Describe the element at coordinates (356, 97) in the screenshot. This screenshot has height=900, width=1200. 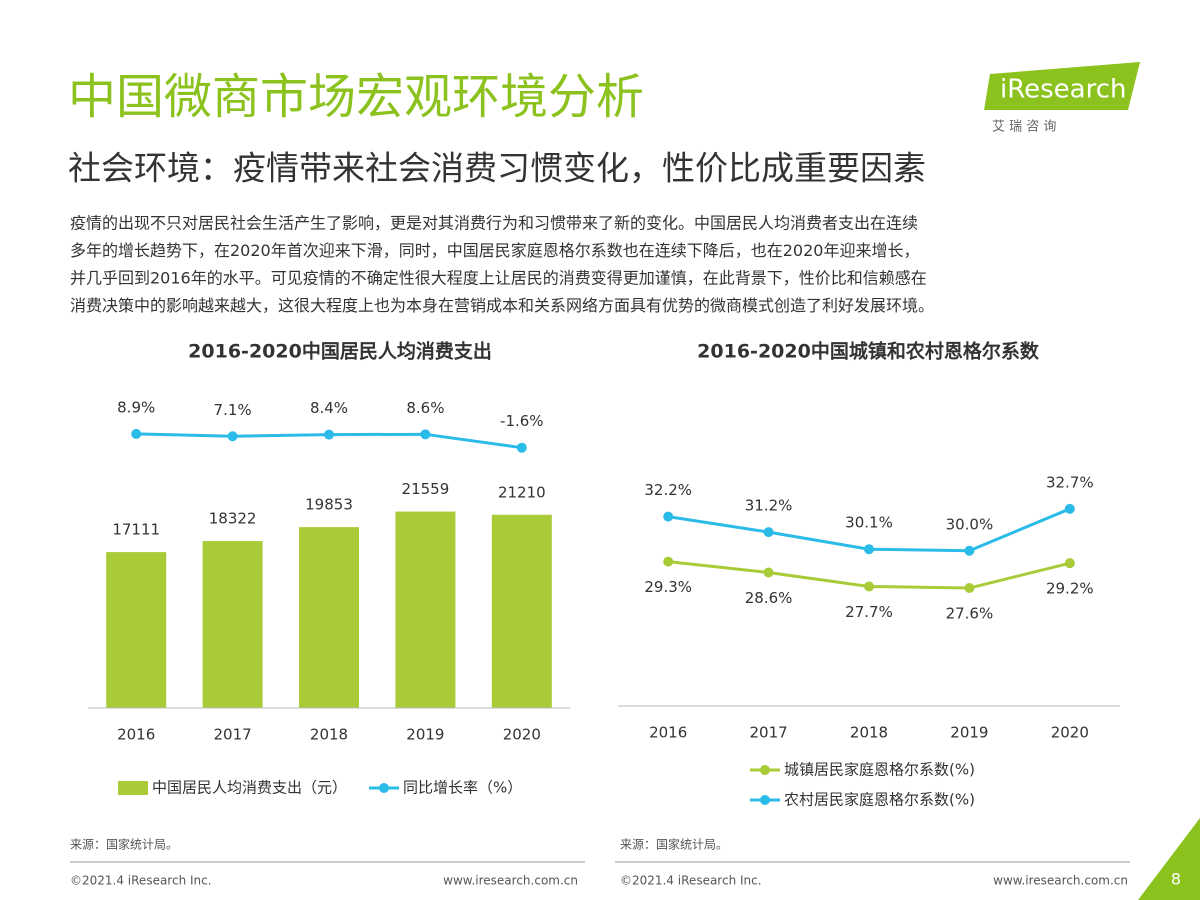
I see `slide-title: 中国微商市场宏观环境分析` at that location.